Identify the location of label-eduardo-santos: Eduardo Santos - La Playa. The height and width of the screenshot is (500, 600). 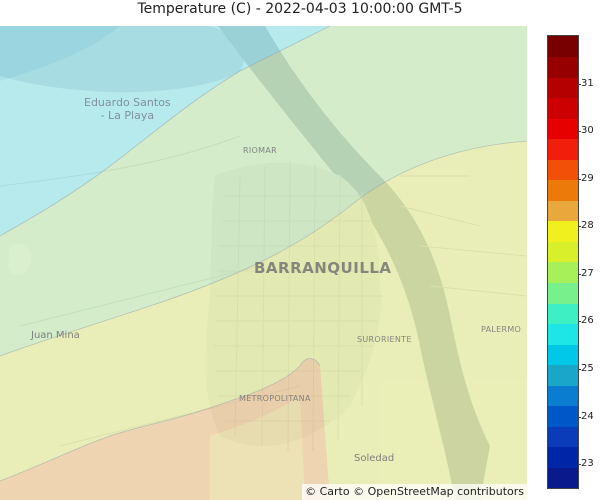
(127, 109).